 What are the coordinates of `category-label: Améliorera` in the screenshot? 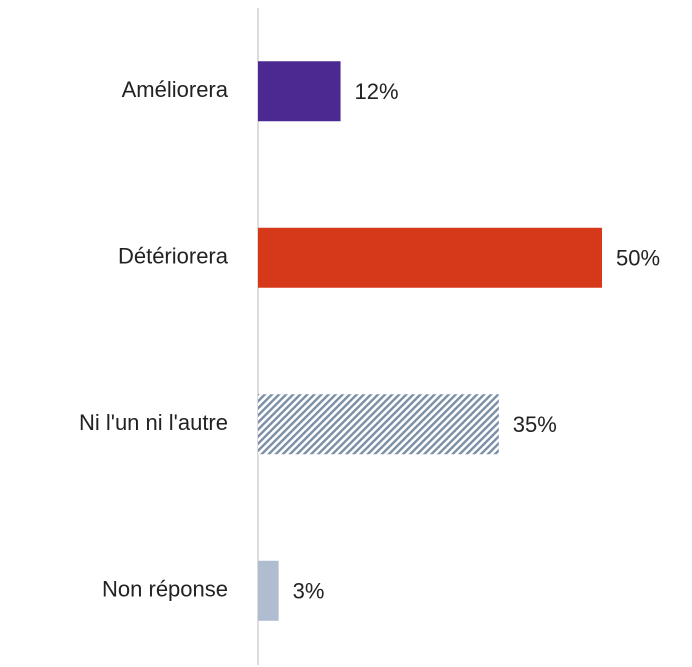 It's located at (175, 89).